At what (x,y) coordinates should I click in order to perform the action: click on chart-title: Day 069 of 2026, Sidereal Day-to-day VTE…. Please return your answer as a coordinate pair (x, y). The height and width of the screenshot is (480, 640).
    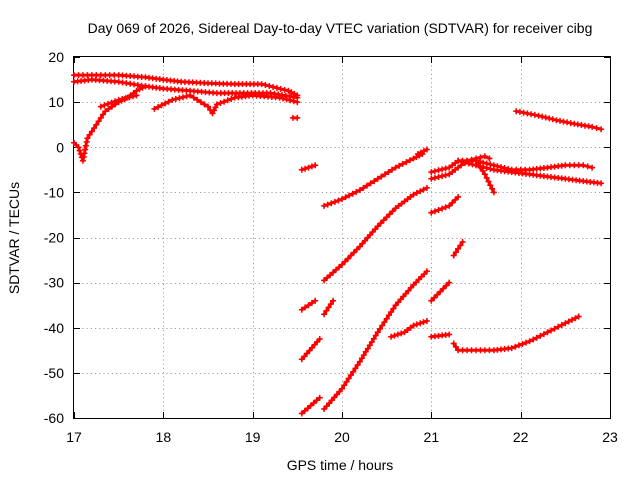
    Looking at the image, I should click on (340, 28).